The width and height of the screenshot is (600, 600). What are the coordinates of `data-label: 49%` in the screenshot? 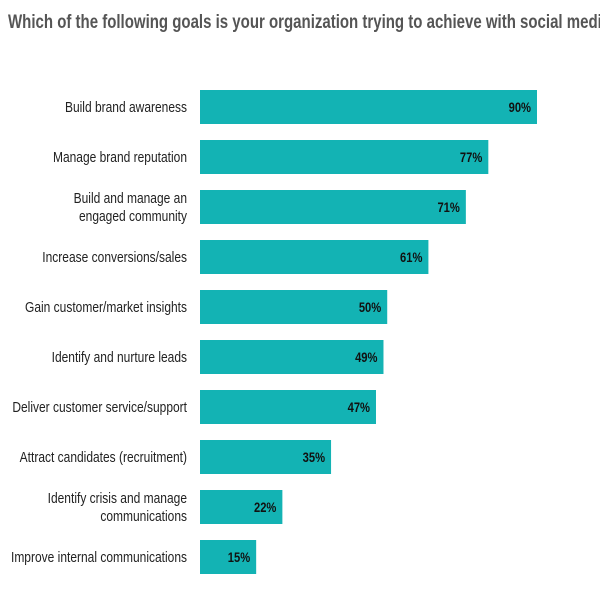 It's located at (366, 357).